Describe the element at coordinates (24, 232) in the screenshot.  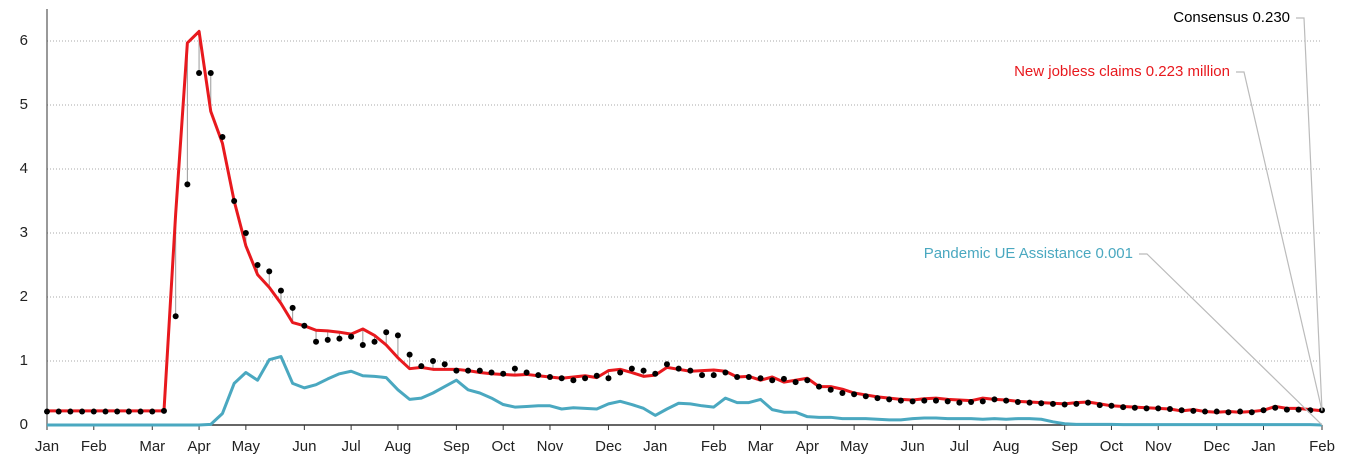
I see `y-tick-label: 3` at that location.